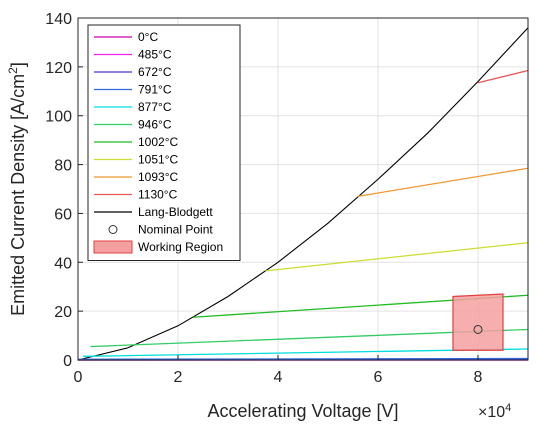  Describe the element at coordinates (155, 55) in the screenshot. I see `legend-entry-label: 485°C` at that location.